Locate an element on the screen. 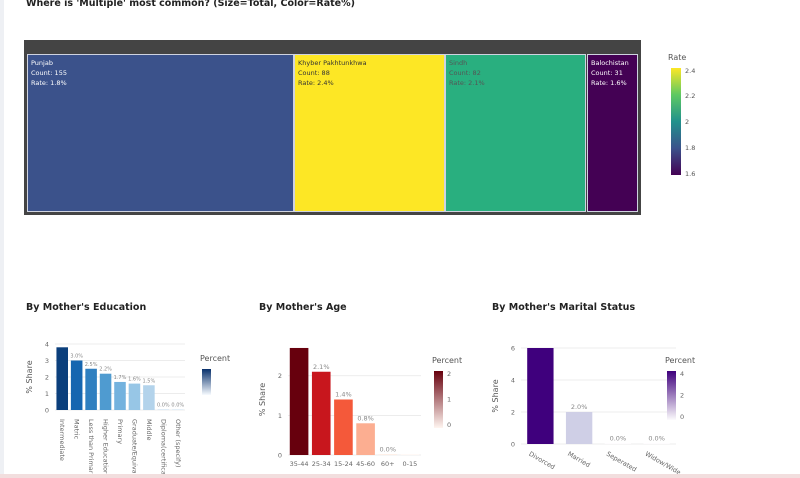 The image size is (800, 478). treemap-tile-balochistan: Balochistan Count: 31 Rate: 1.6% is located at coordinates (612, 133).